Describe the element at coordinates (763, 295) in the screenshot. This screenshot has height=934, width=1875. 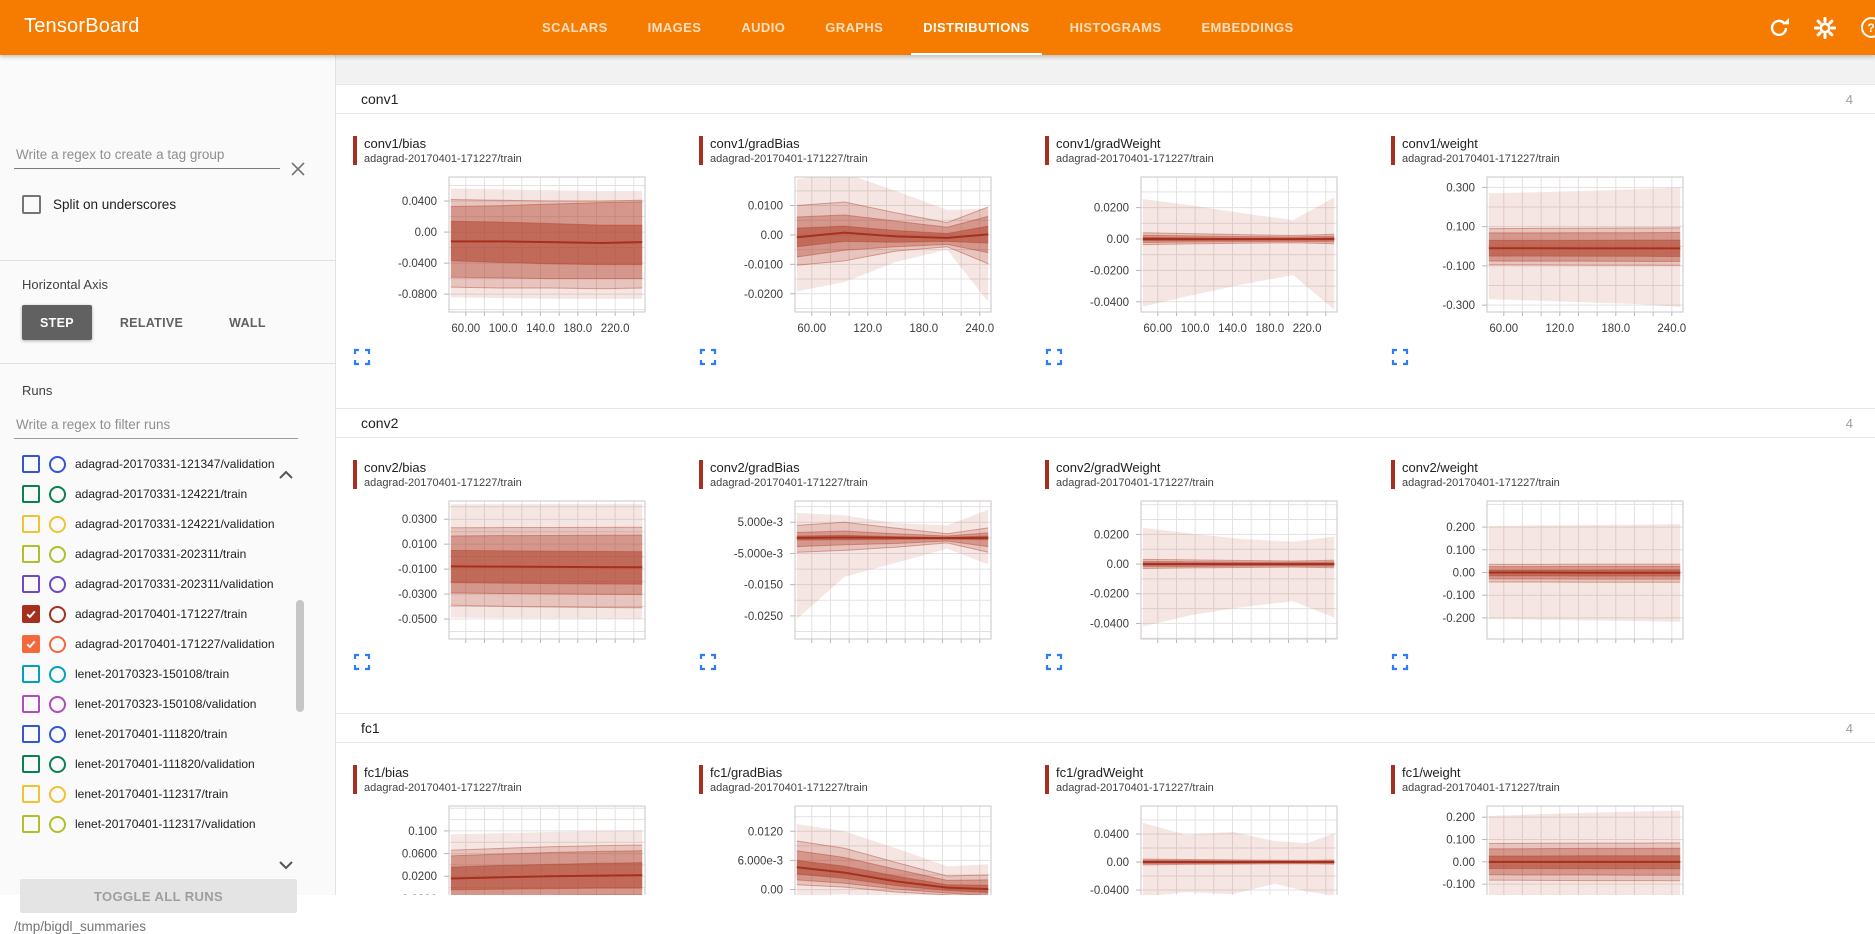
I see `svg-text: -0.0200` at that location.